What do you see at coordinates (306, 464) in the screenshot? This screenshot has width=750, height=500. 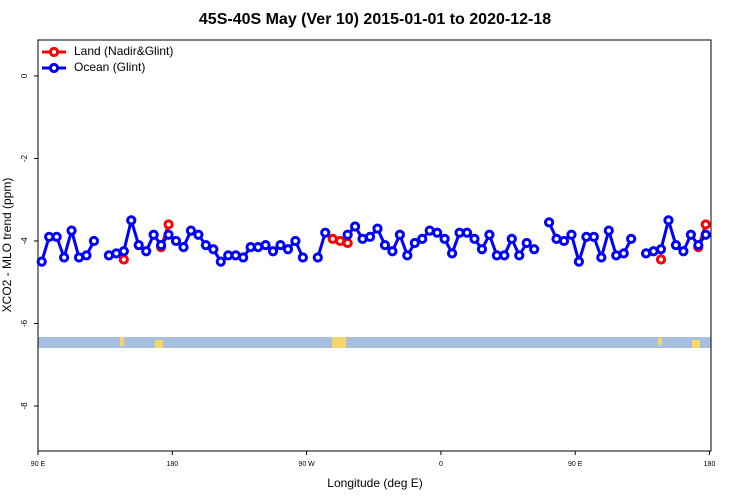 I see `x-tick-label: 90 W` at bounding box center [306, 464].